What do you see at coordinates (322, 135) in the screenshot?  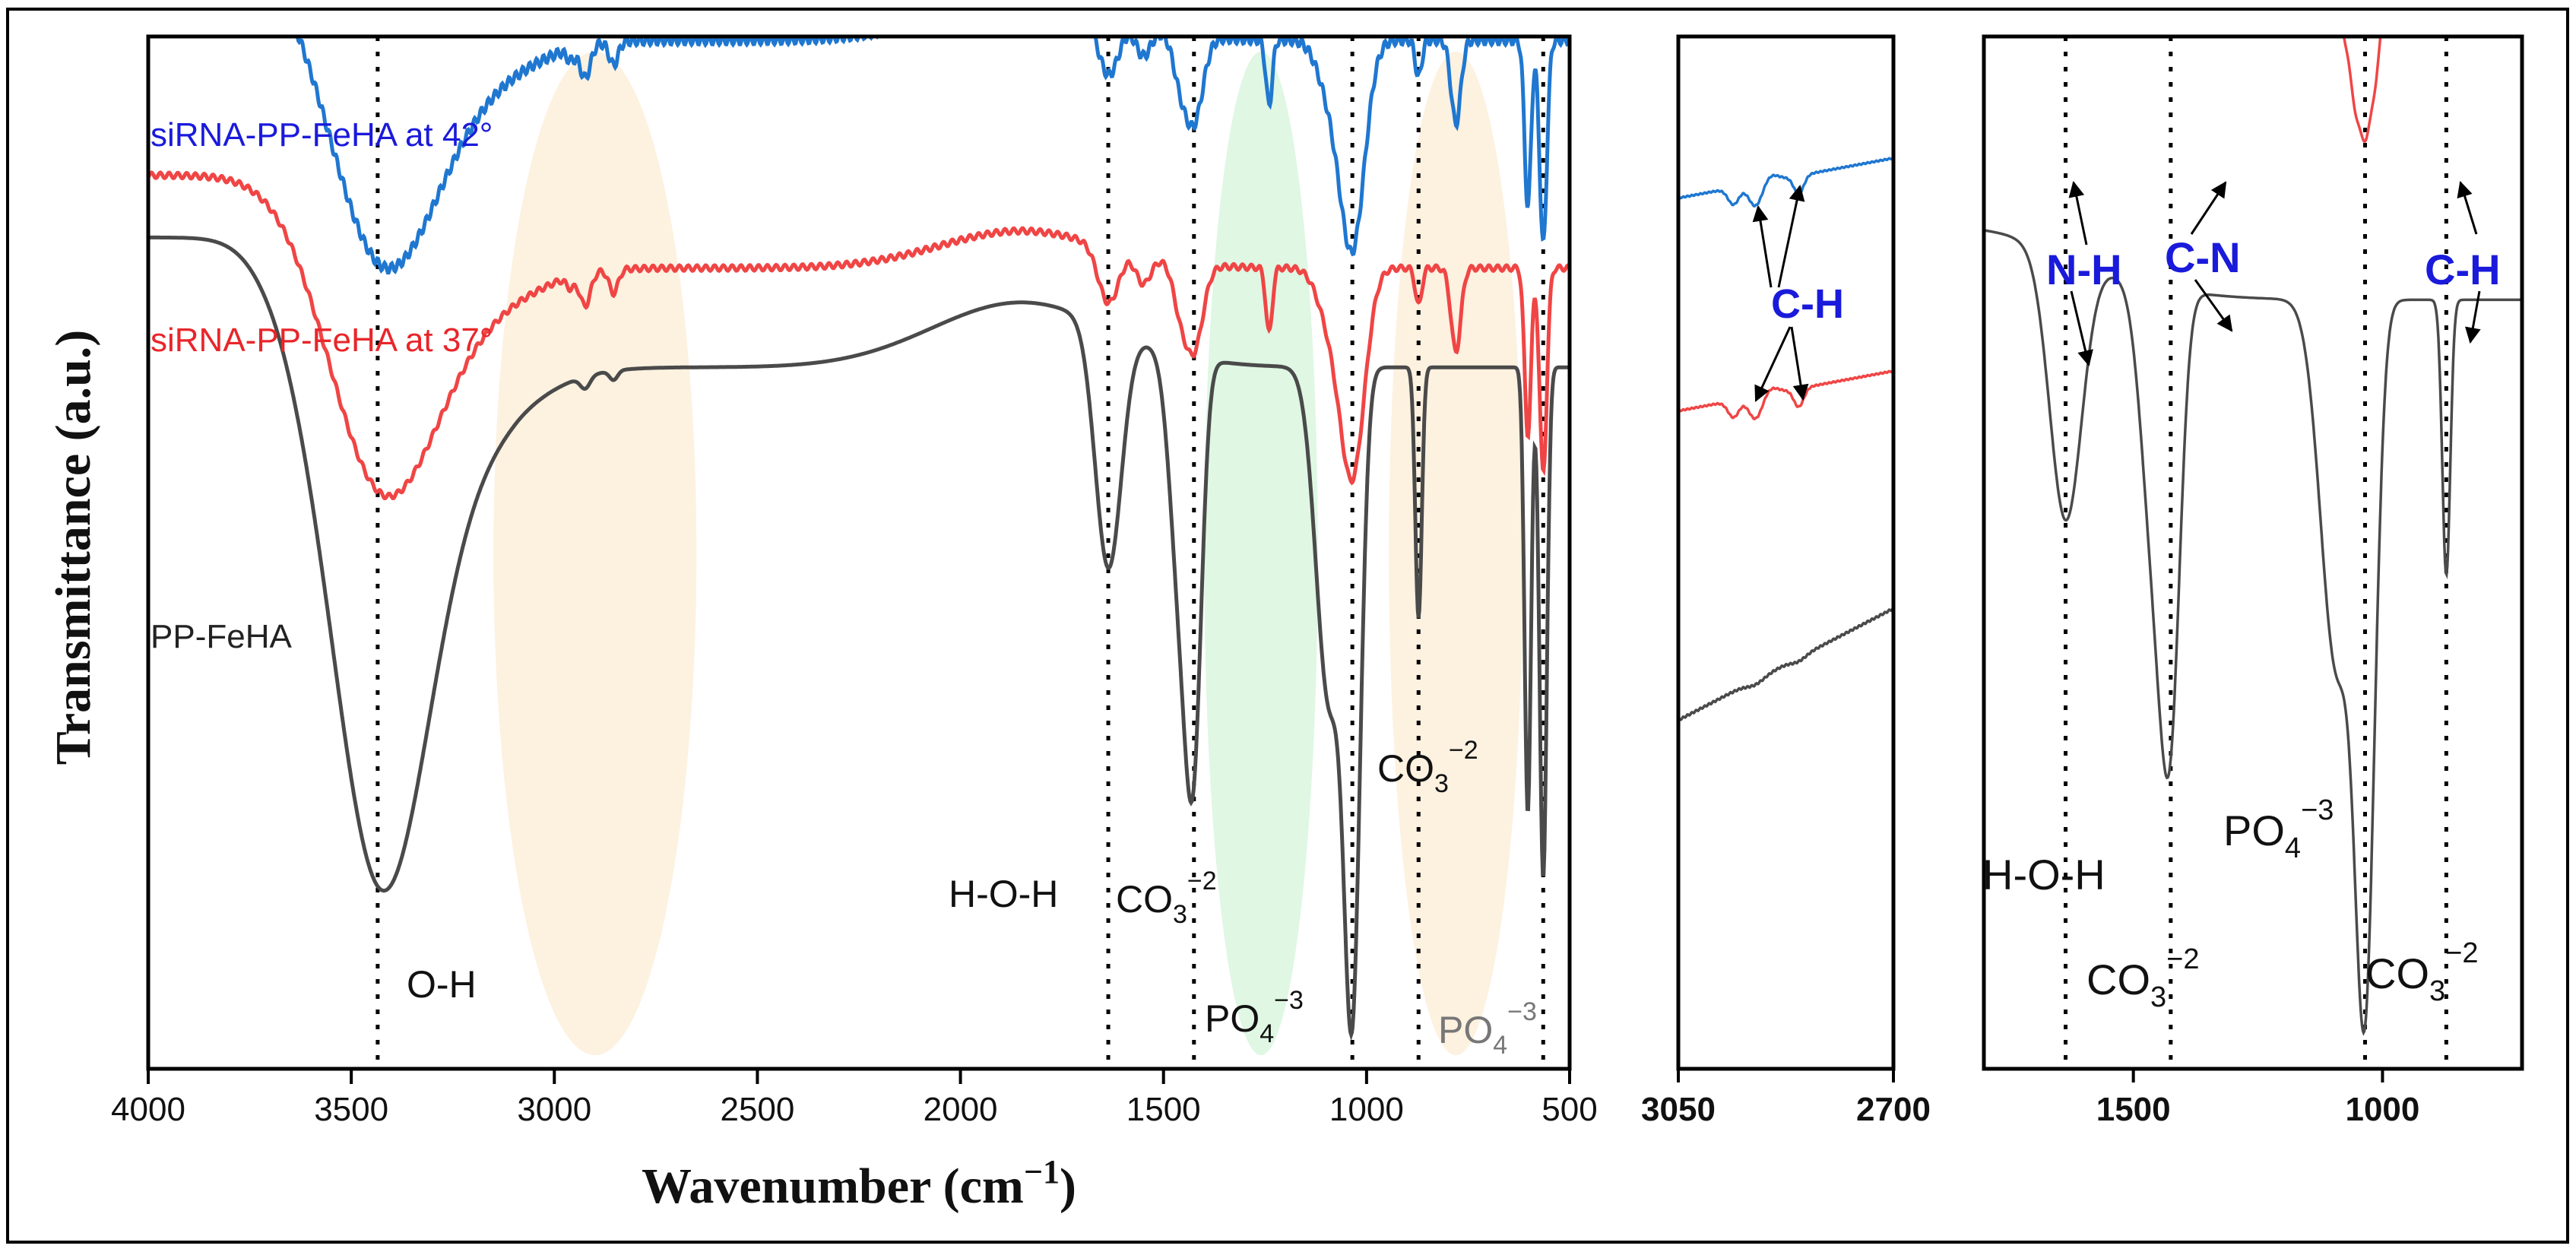 I see `series-label-42: siRNA-PP-FeHA at 42°` at bounding box center [322, 135].